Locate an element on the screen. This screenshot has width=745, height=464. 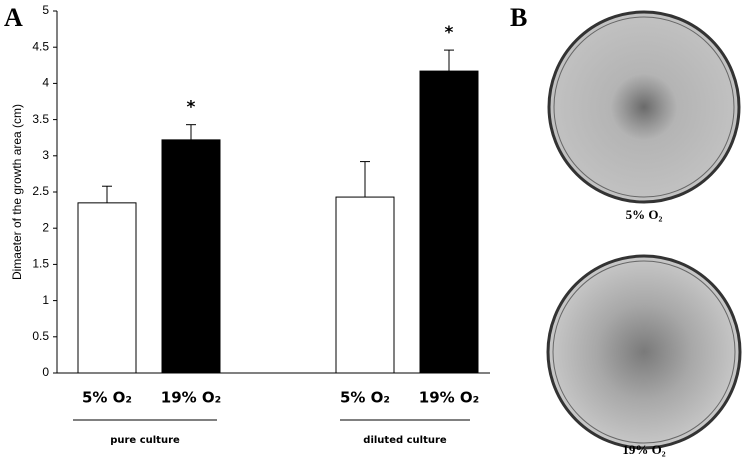
y-tick-label: 0 is located at coordinates (45, 372).